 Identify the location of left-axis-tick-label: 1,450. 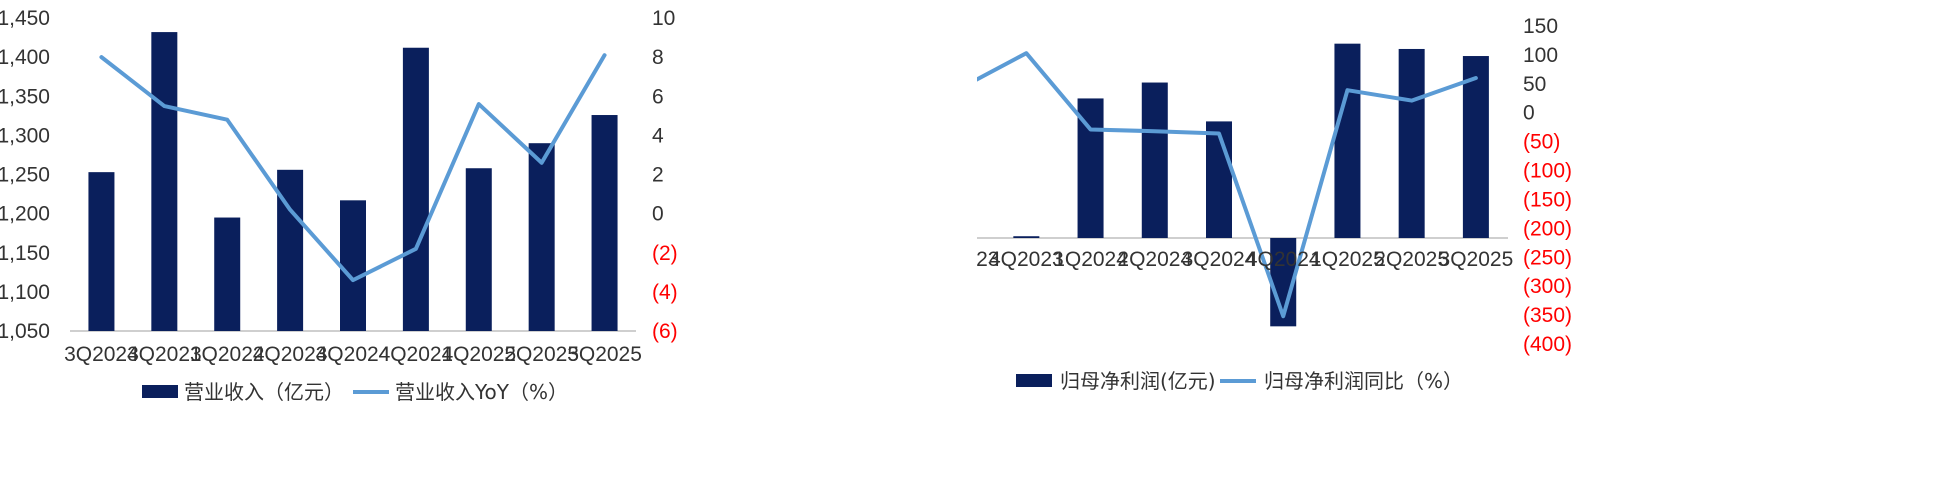
(25, 18).